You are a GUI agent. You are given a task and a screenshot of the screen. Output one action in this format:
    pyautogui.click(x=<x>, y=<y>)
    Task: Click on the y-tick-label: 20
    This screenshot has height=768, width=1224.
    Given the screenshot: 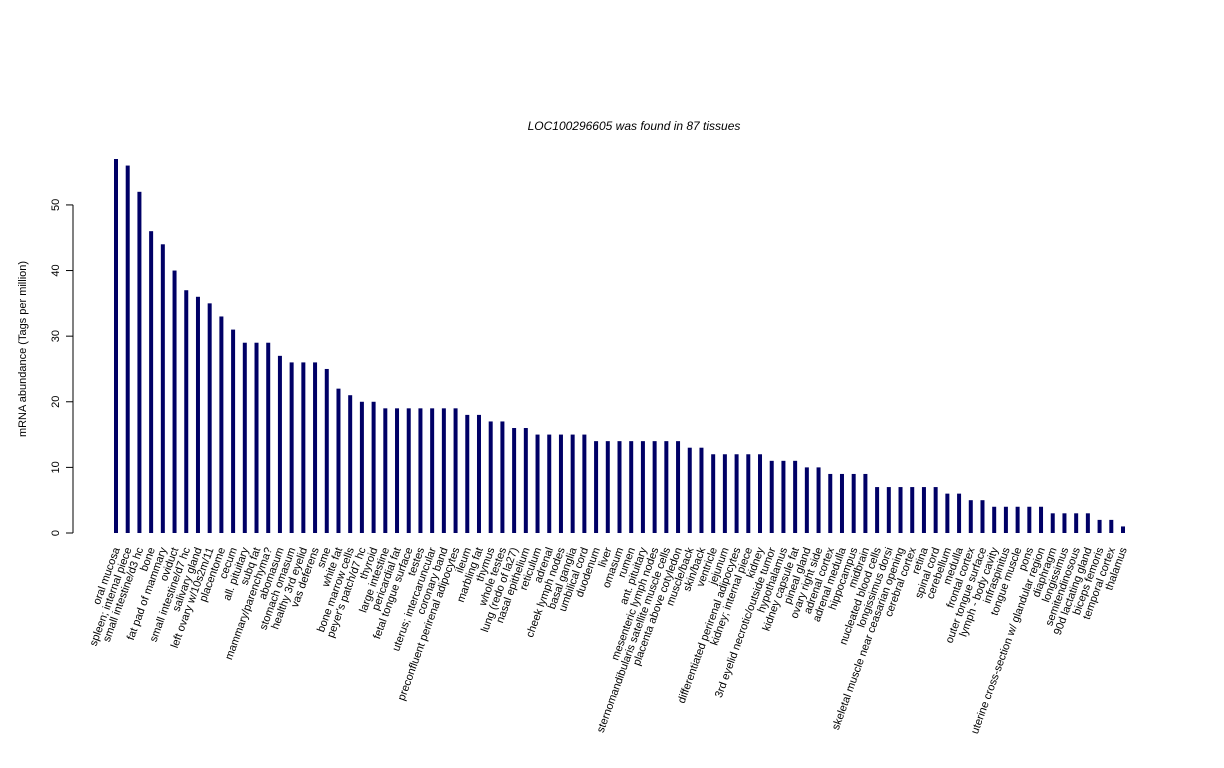 What is the action you would take?
    pyautogui.click(x=56, y=402)
    